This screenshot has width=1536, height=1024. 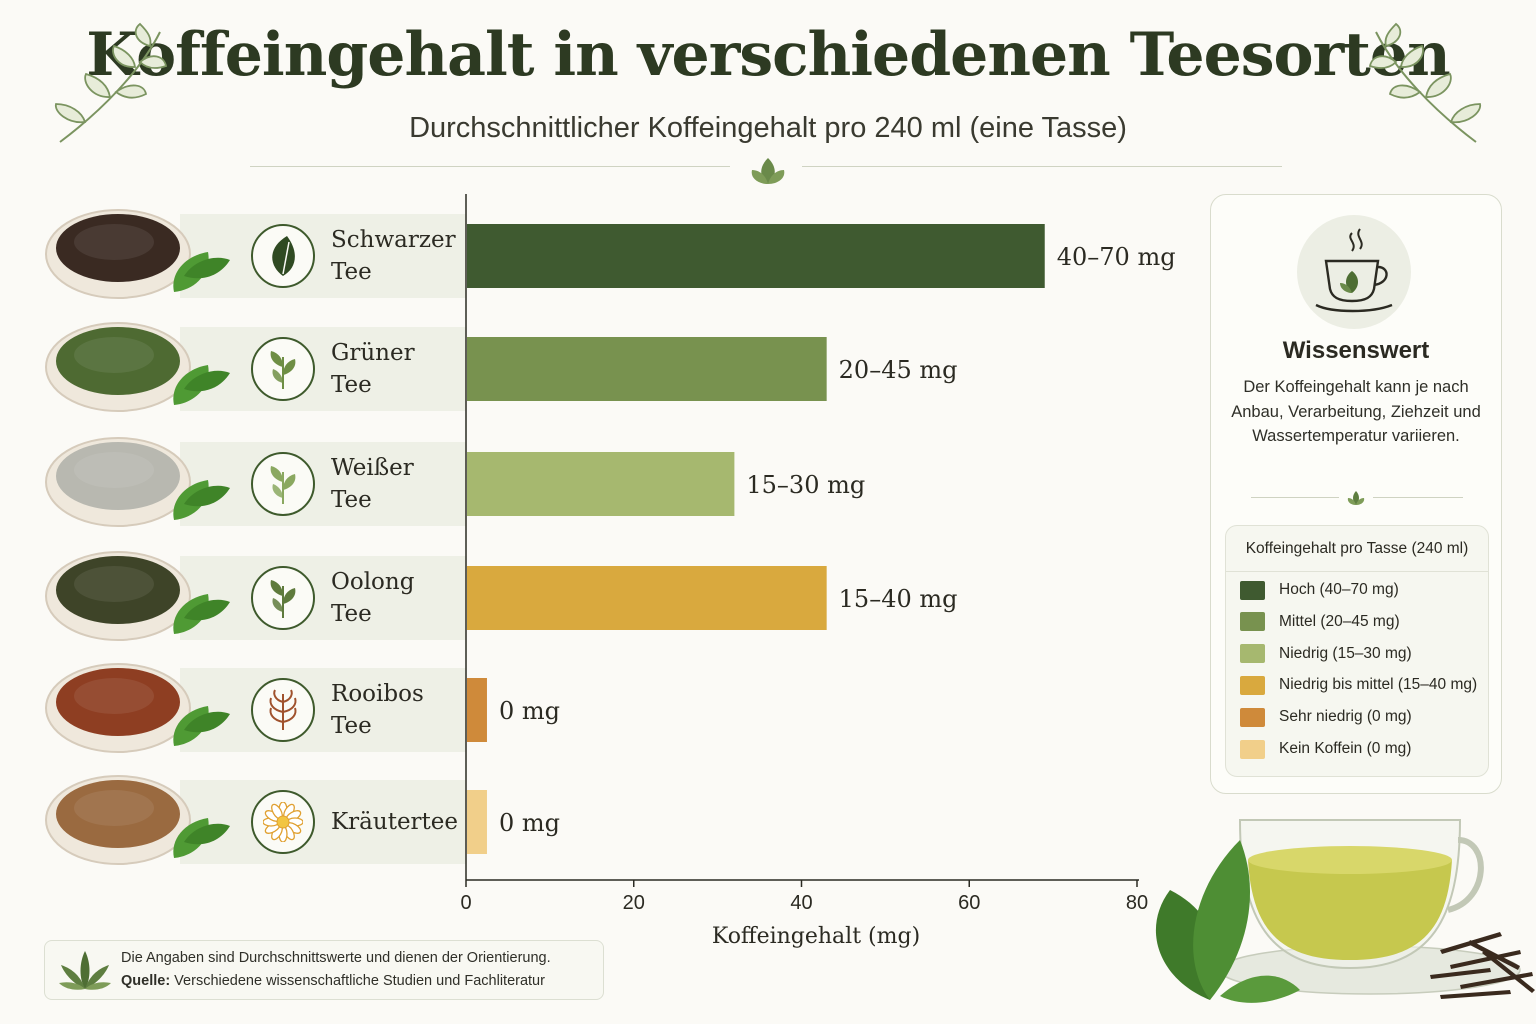 I want to click on info-cup-badge, so click(x=1354, y=272).